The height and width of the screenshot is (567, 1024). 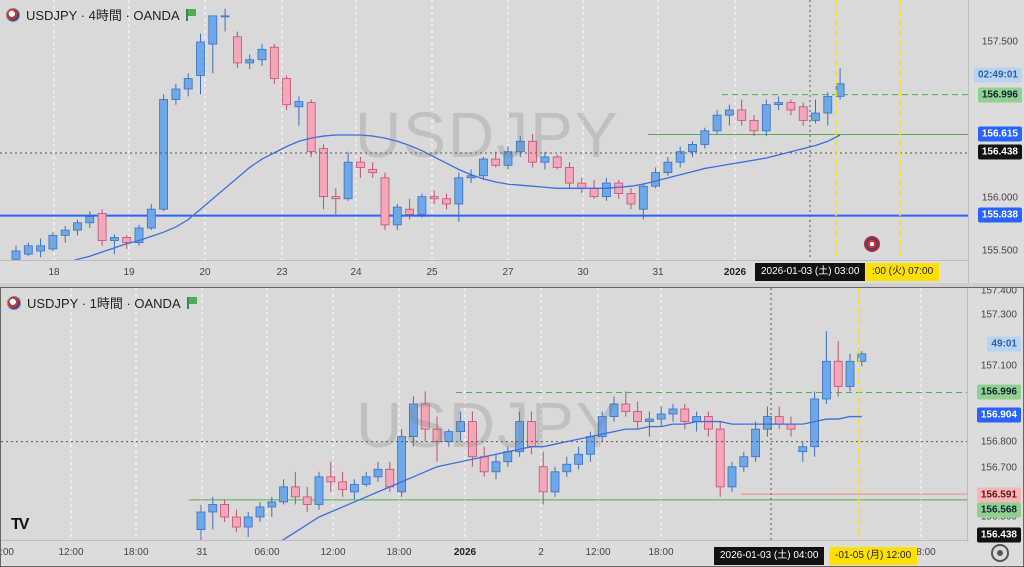 I want to click on countdown-label: 02:49:01, so click(x=997, y=75).